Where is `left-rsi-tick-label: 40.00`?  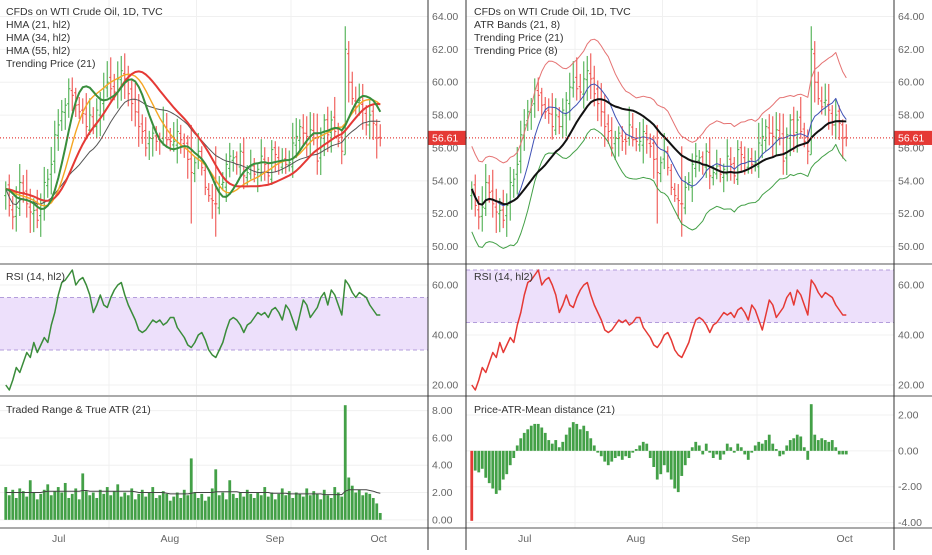 left-rsi-tick-label: 40.00 is located at coordinates (445, 336).